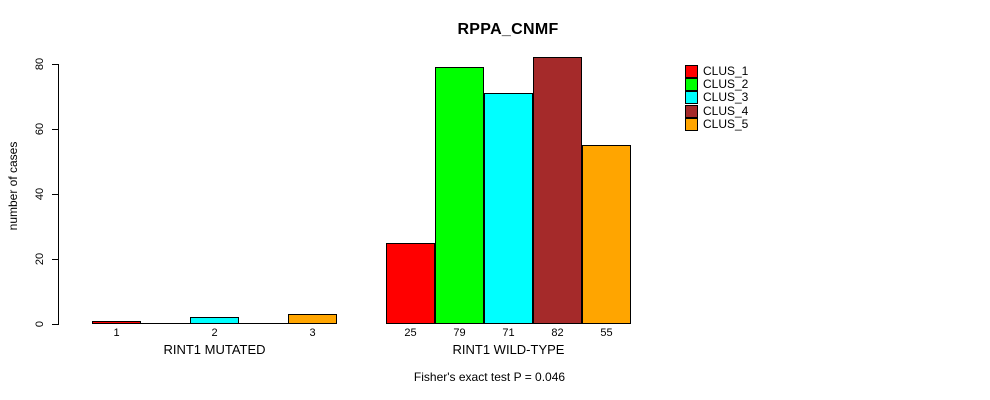  What do you see at coordinates (214, 320) in the screenshot?
I see `bar-clus-3-group1` at bounding box center [214, 320].